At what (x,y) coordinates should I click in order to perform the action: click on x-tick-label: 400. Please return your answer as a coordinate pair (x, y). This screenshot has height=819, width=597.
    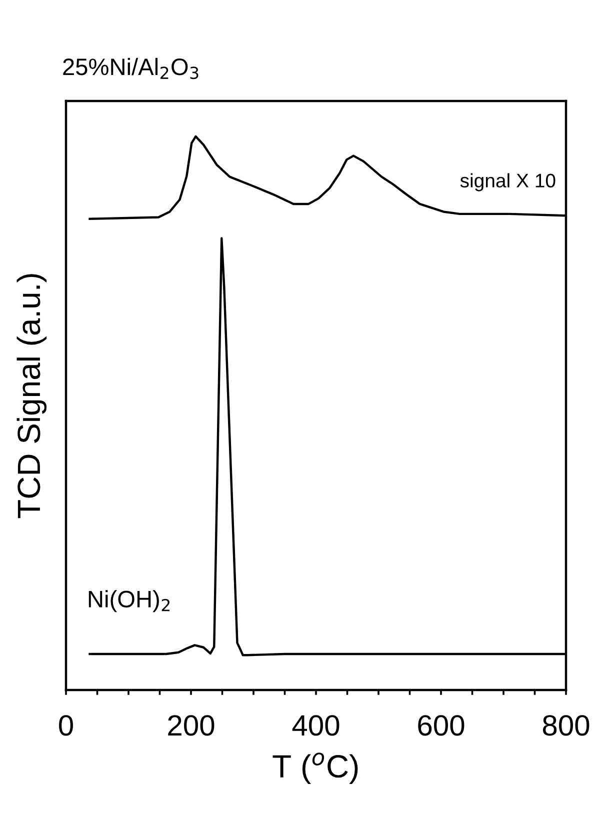
    Looking at the image, I should click on (316, 725).